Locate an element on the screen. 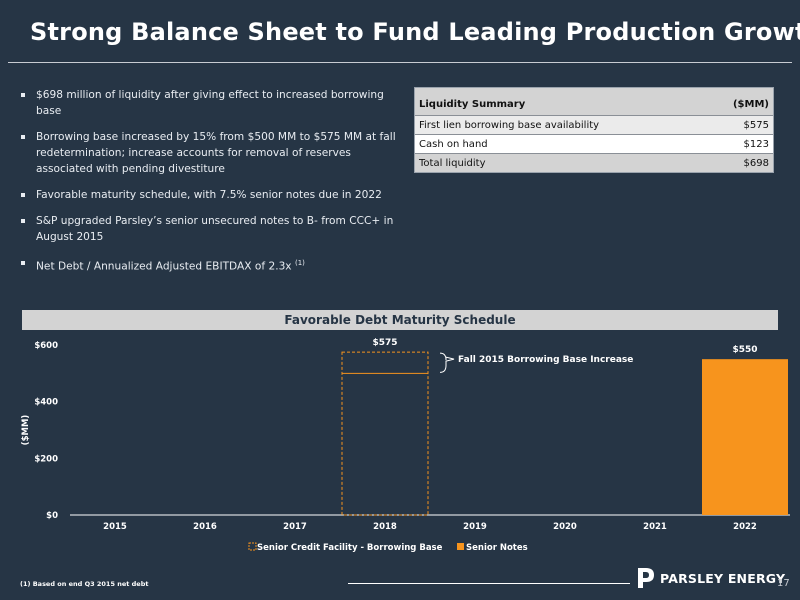 This screenshot has height=600, width=800. x-tick-label: 2019 is located at coordinates (475, 527).